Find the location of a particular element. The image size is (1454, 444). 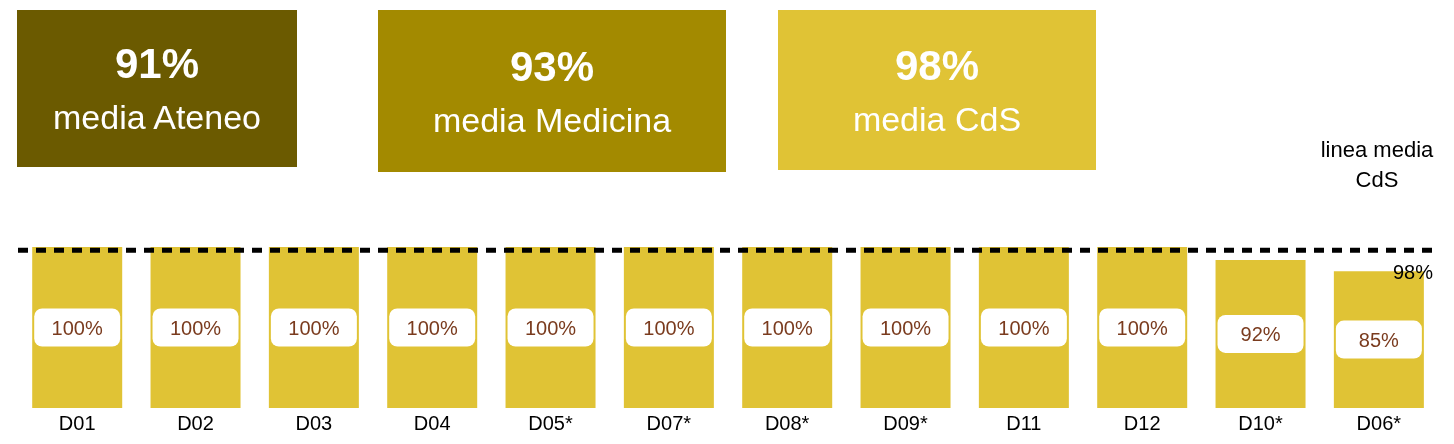

x-tick-label: D01 is located at coordinates (77, 423).